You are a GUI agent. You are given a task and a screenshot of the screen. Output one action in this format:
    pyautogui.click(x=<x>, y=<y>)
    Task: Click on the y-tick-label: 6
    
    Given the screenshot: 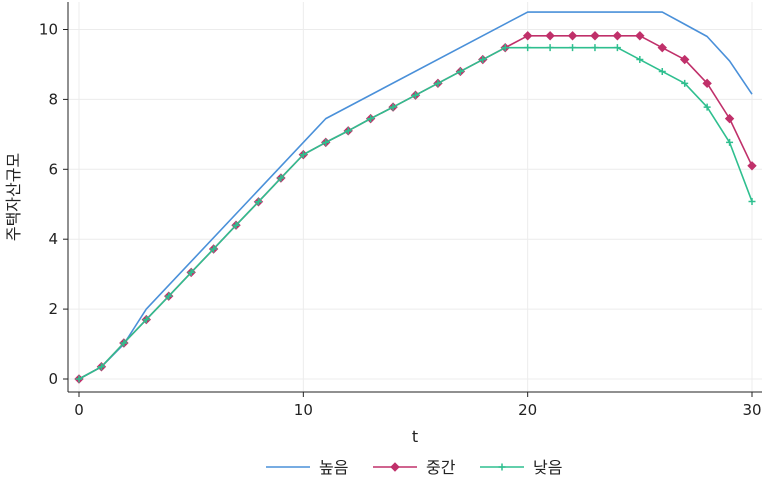 What is the action you would take?
    pyautogui.click(x=53, y=169)
    